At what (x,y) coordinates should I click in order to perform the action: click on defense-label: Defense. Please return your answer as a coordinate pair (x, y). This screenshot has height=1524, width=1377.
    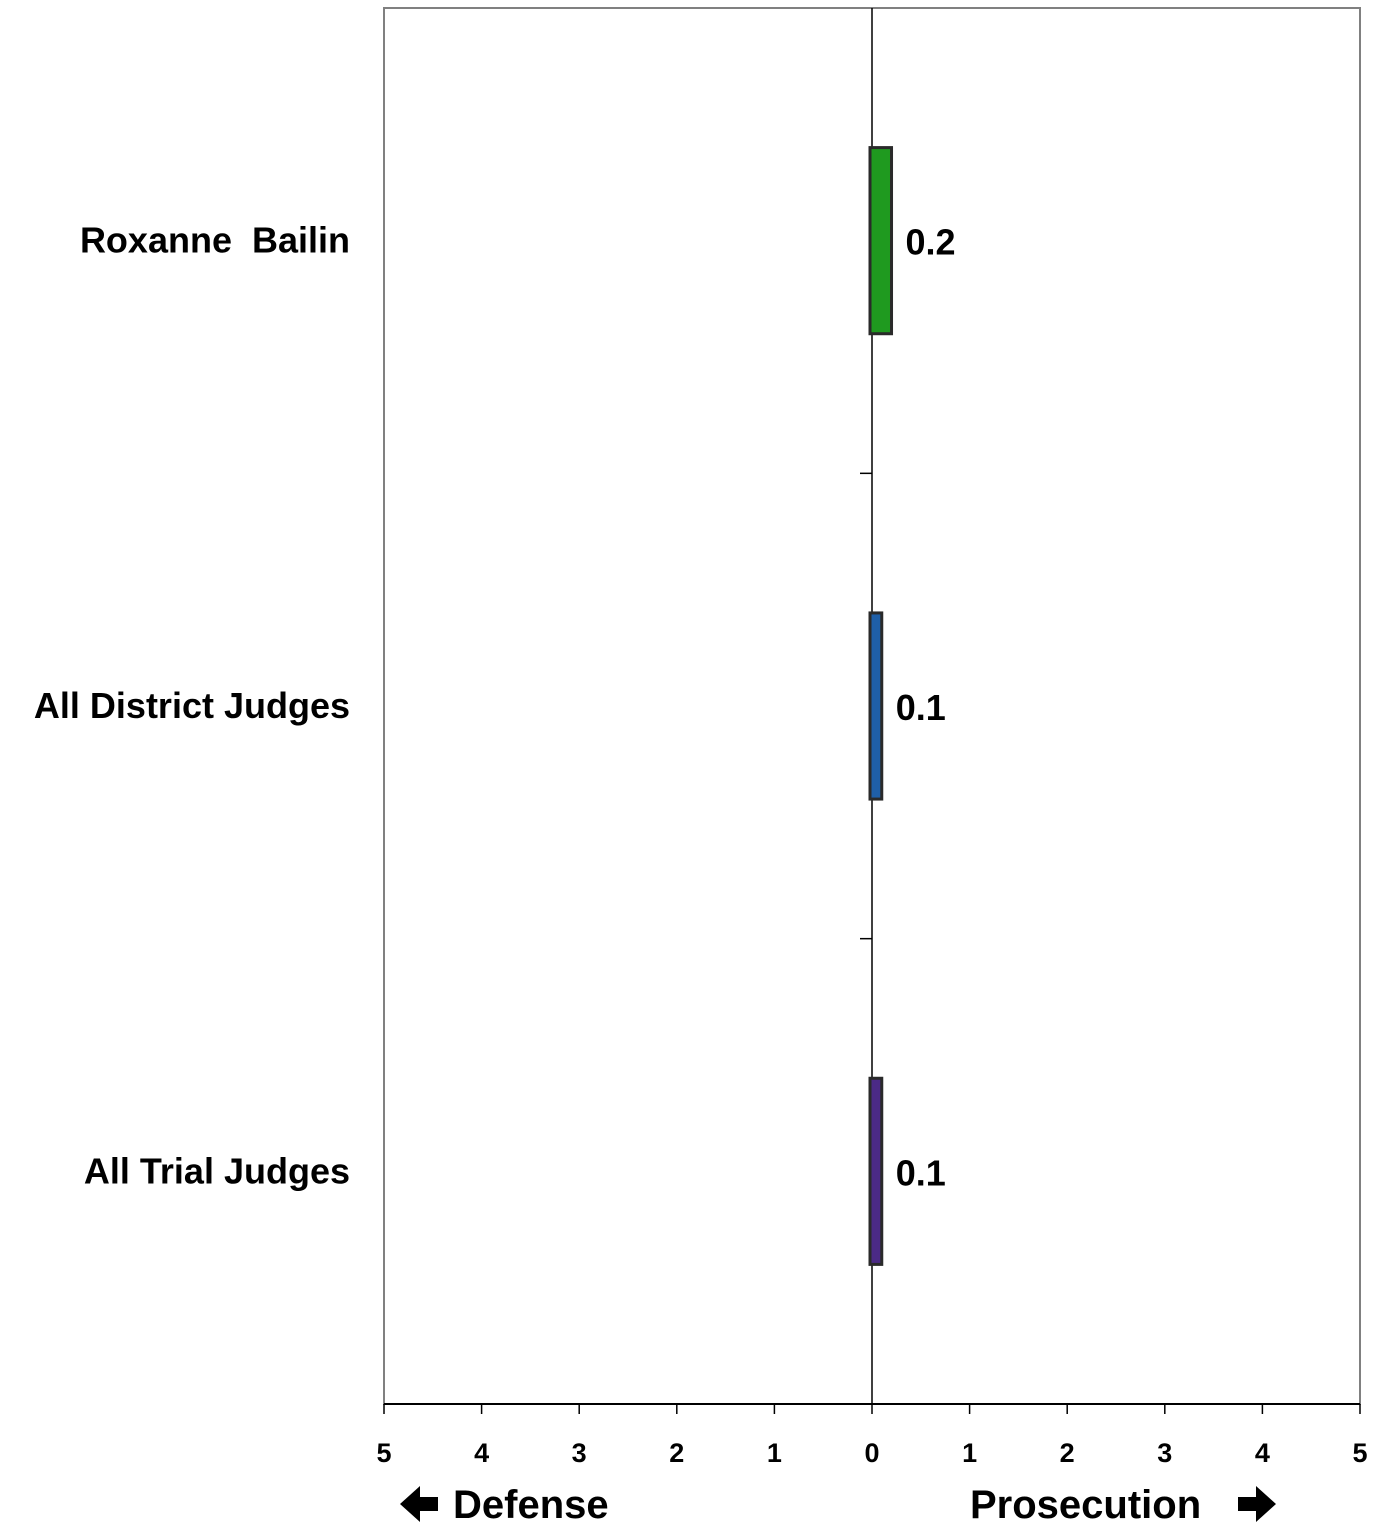
    Looking at the image, I should click on (531, 1503).